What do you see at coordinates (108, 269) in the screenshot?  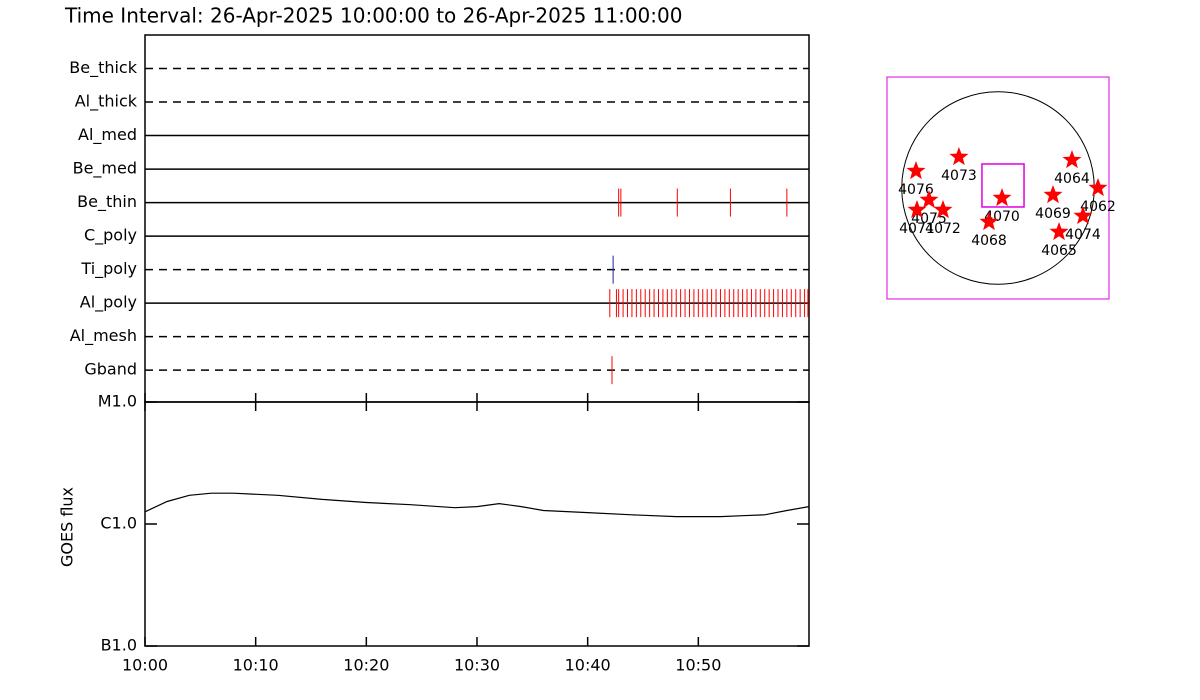 I see `row-label: Ti_poly` at bounding box center [108, 269].